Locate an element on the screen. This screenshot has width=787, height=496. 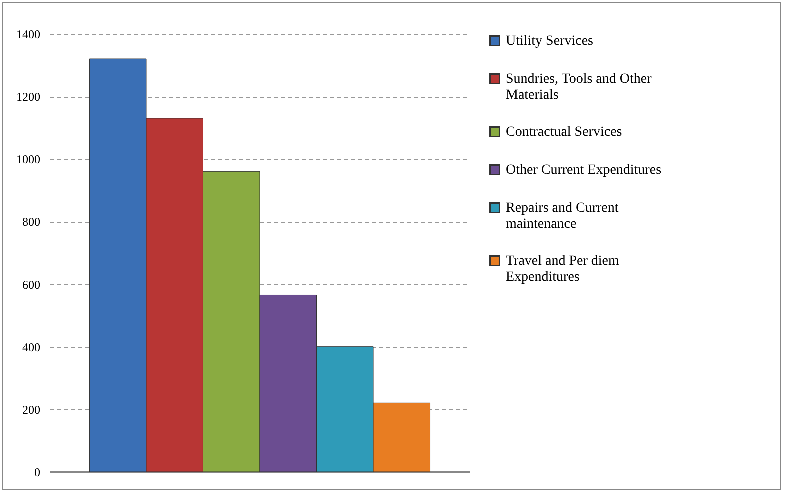
legend-label: Sundries, Tools and Other Materials is located at coordinates (579, 87).